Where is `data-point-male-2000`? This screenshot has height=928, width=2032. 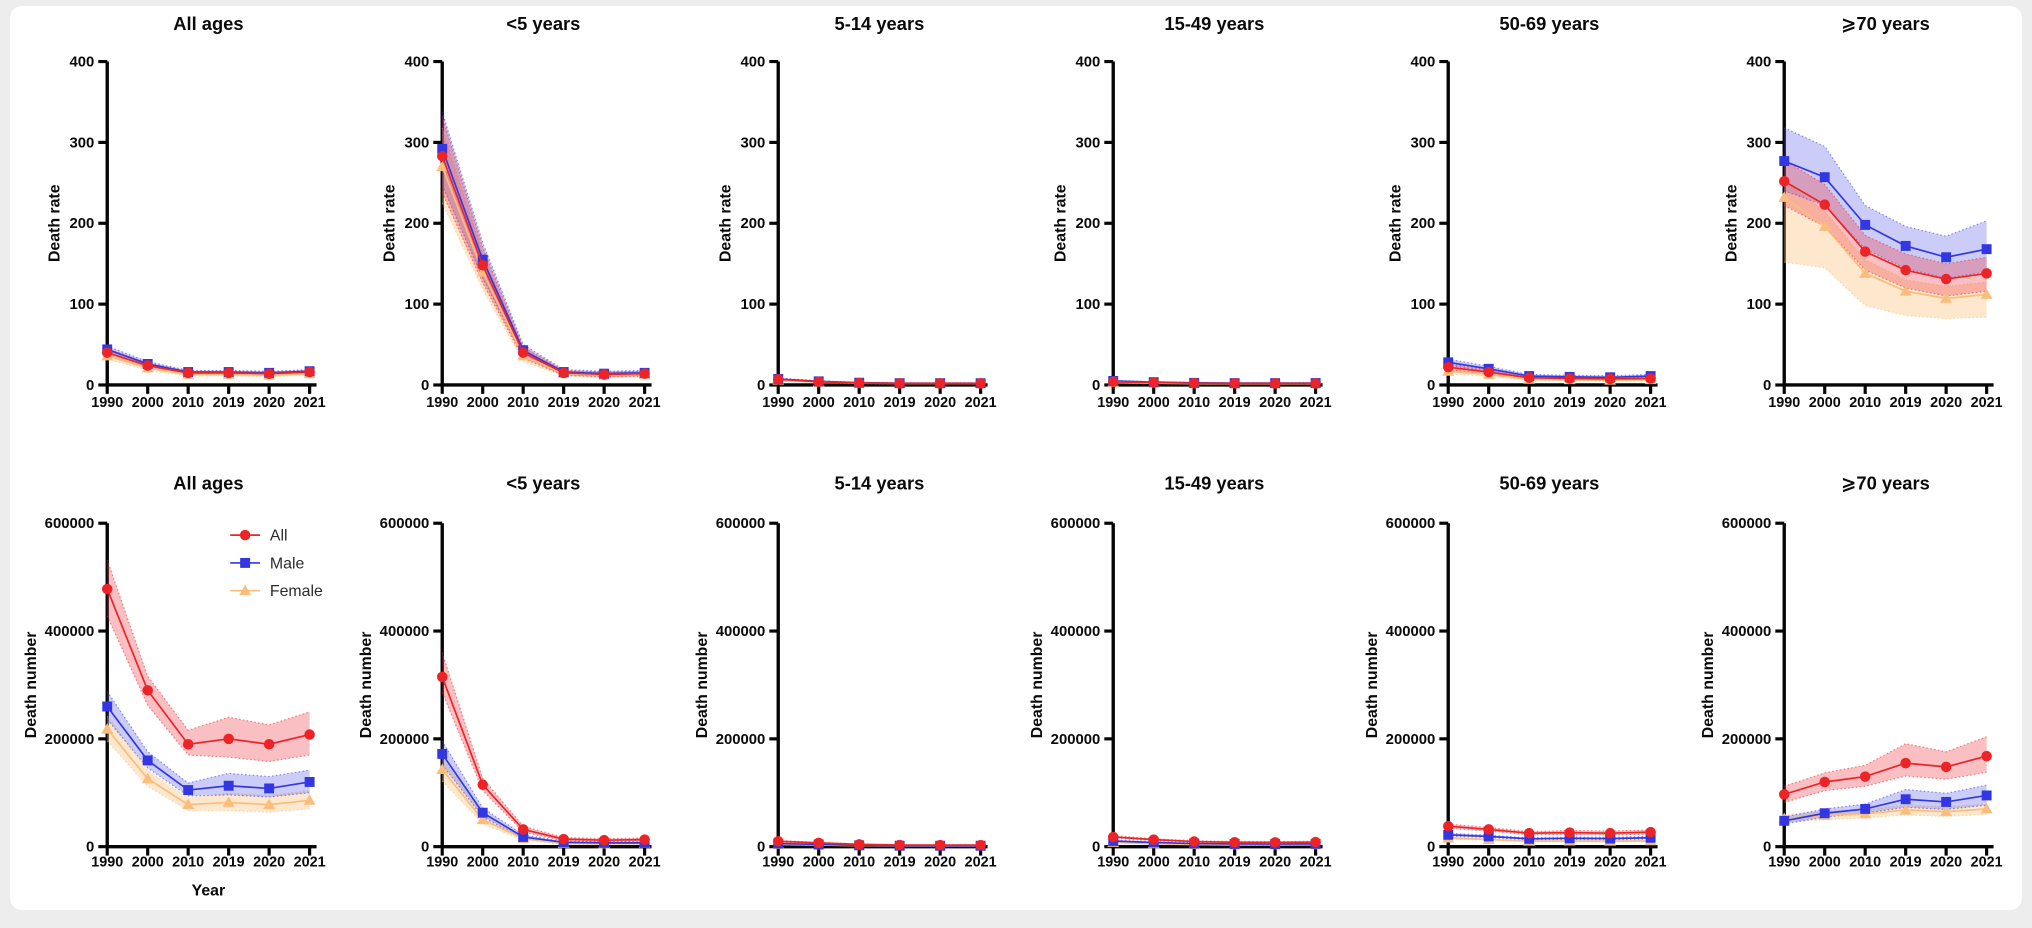
data-point-male-2000 is located at coordinates (483, 259).